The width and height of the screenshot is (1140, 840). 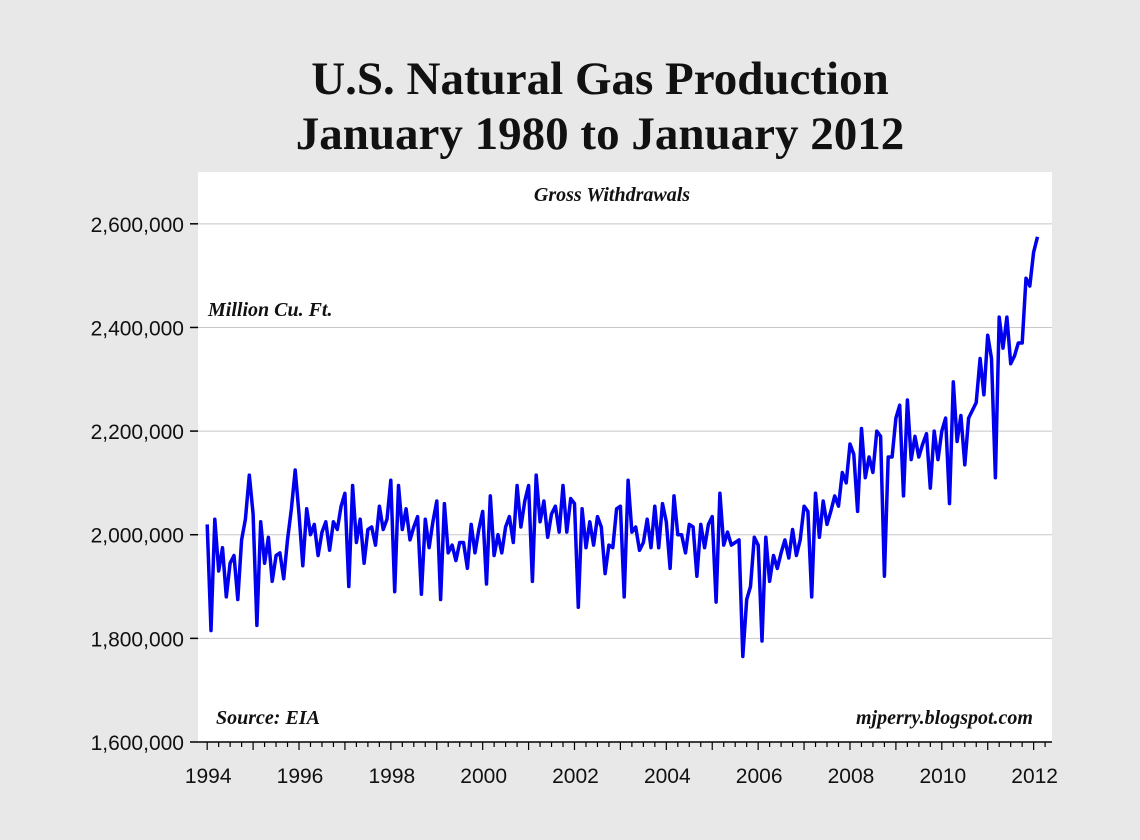 I want to click on x-tick-label: 2002, so click(x=575, y=776).